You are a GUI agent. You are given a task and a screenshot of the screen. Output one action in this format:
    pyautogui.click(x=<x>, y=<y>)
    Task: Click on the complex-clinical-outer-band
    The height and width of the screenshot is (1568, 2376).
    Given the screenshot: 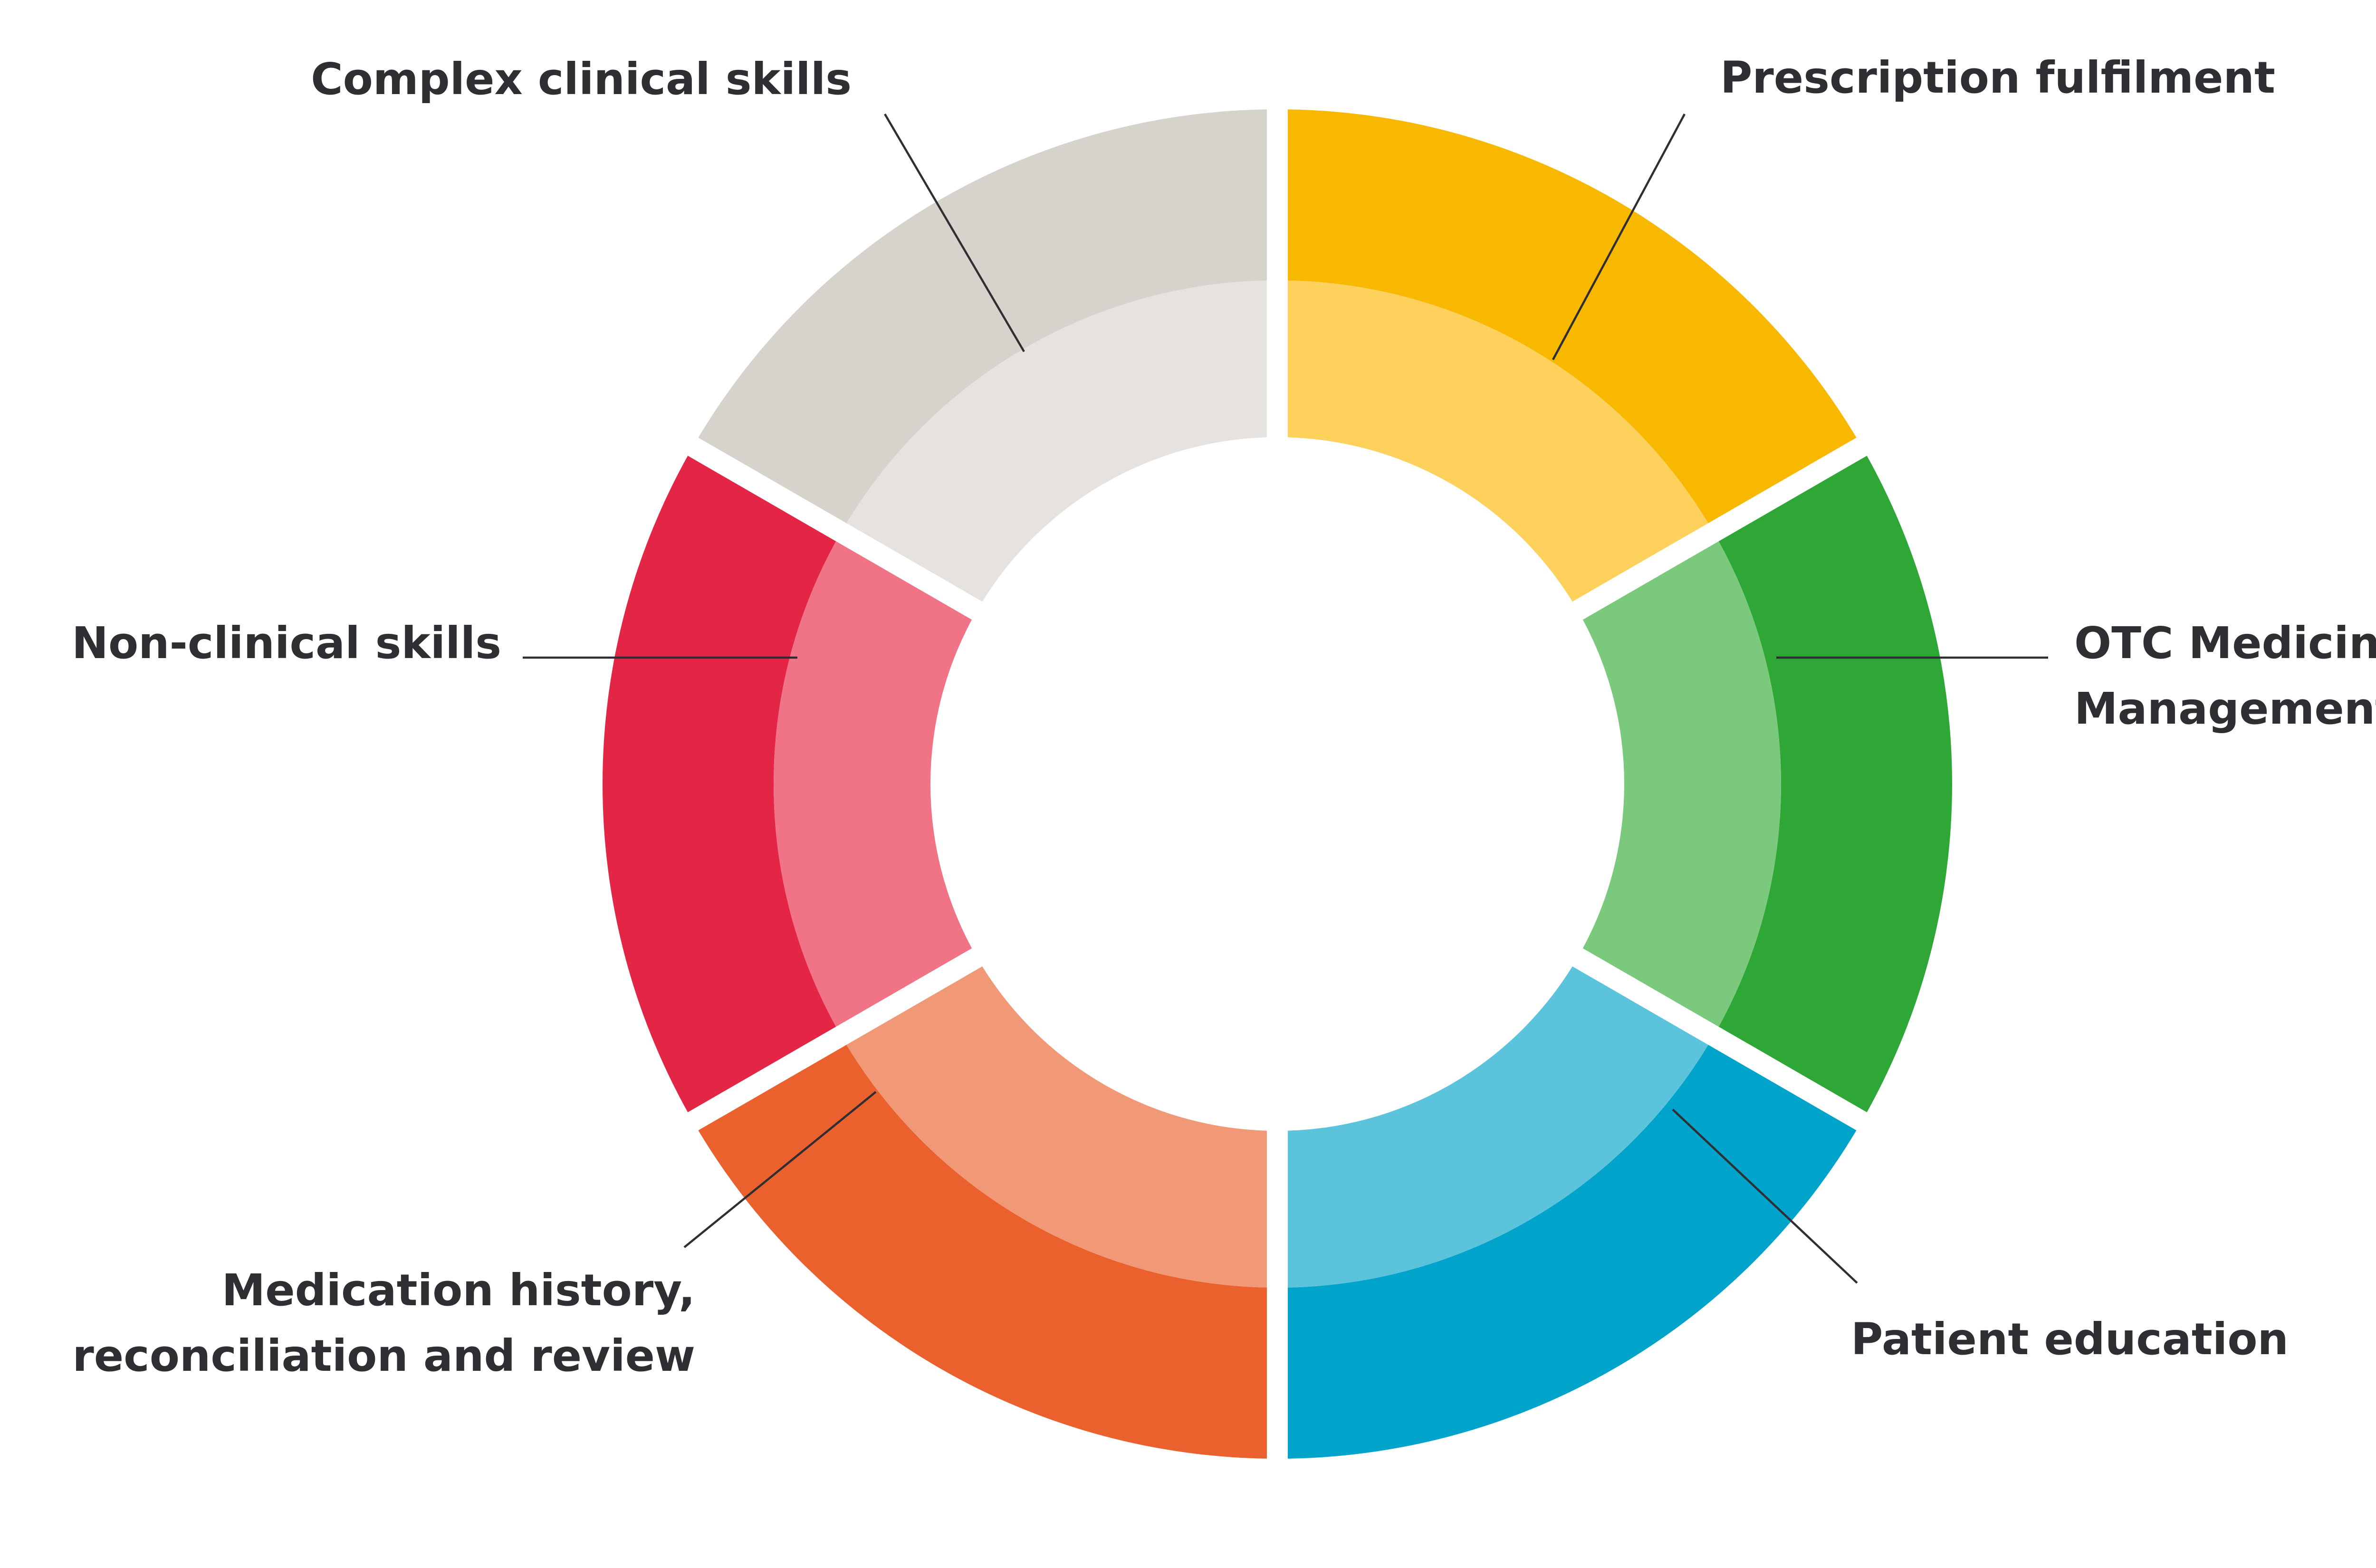 What is the action you would take?
    pyautogui.click(x=985, y=320)
    